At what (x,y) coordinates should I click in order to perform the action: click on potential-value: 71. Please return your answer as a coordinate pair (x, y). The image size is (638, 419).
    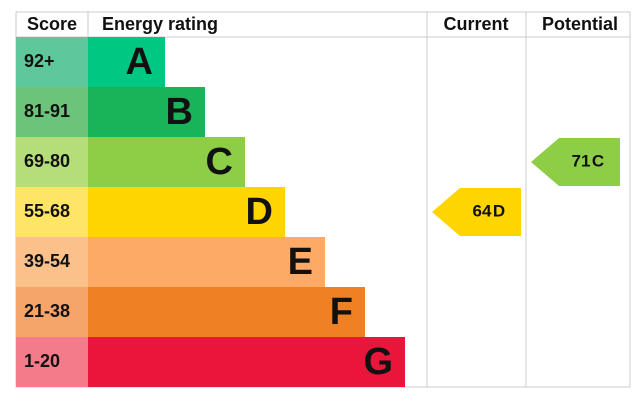
    Looking at the image, I should click on (581, 160).